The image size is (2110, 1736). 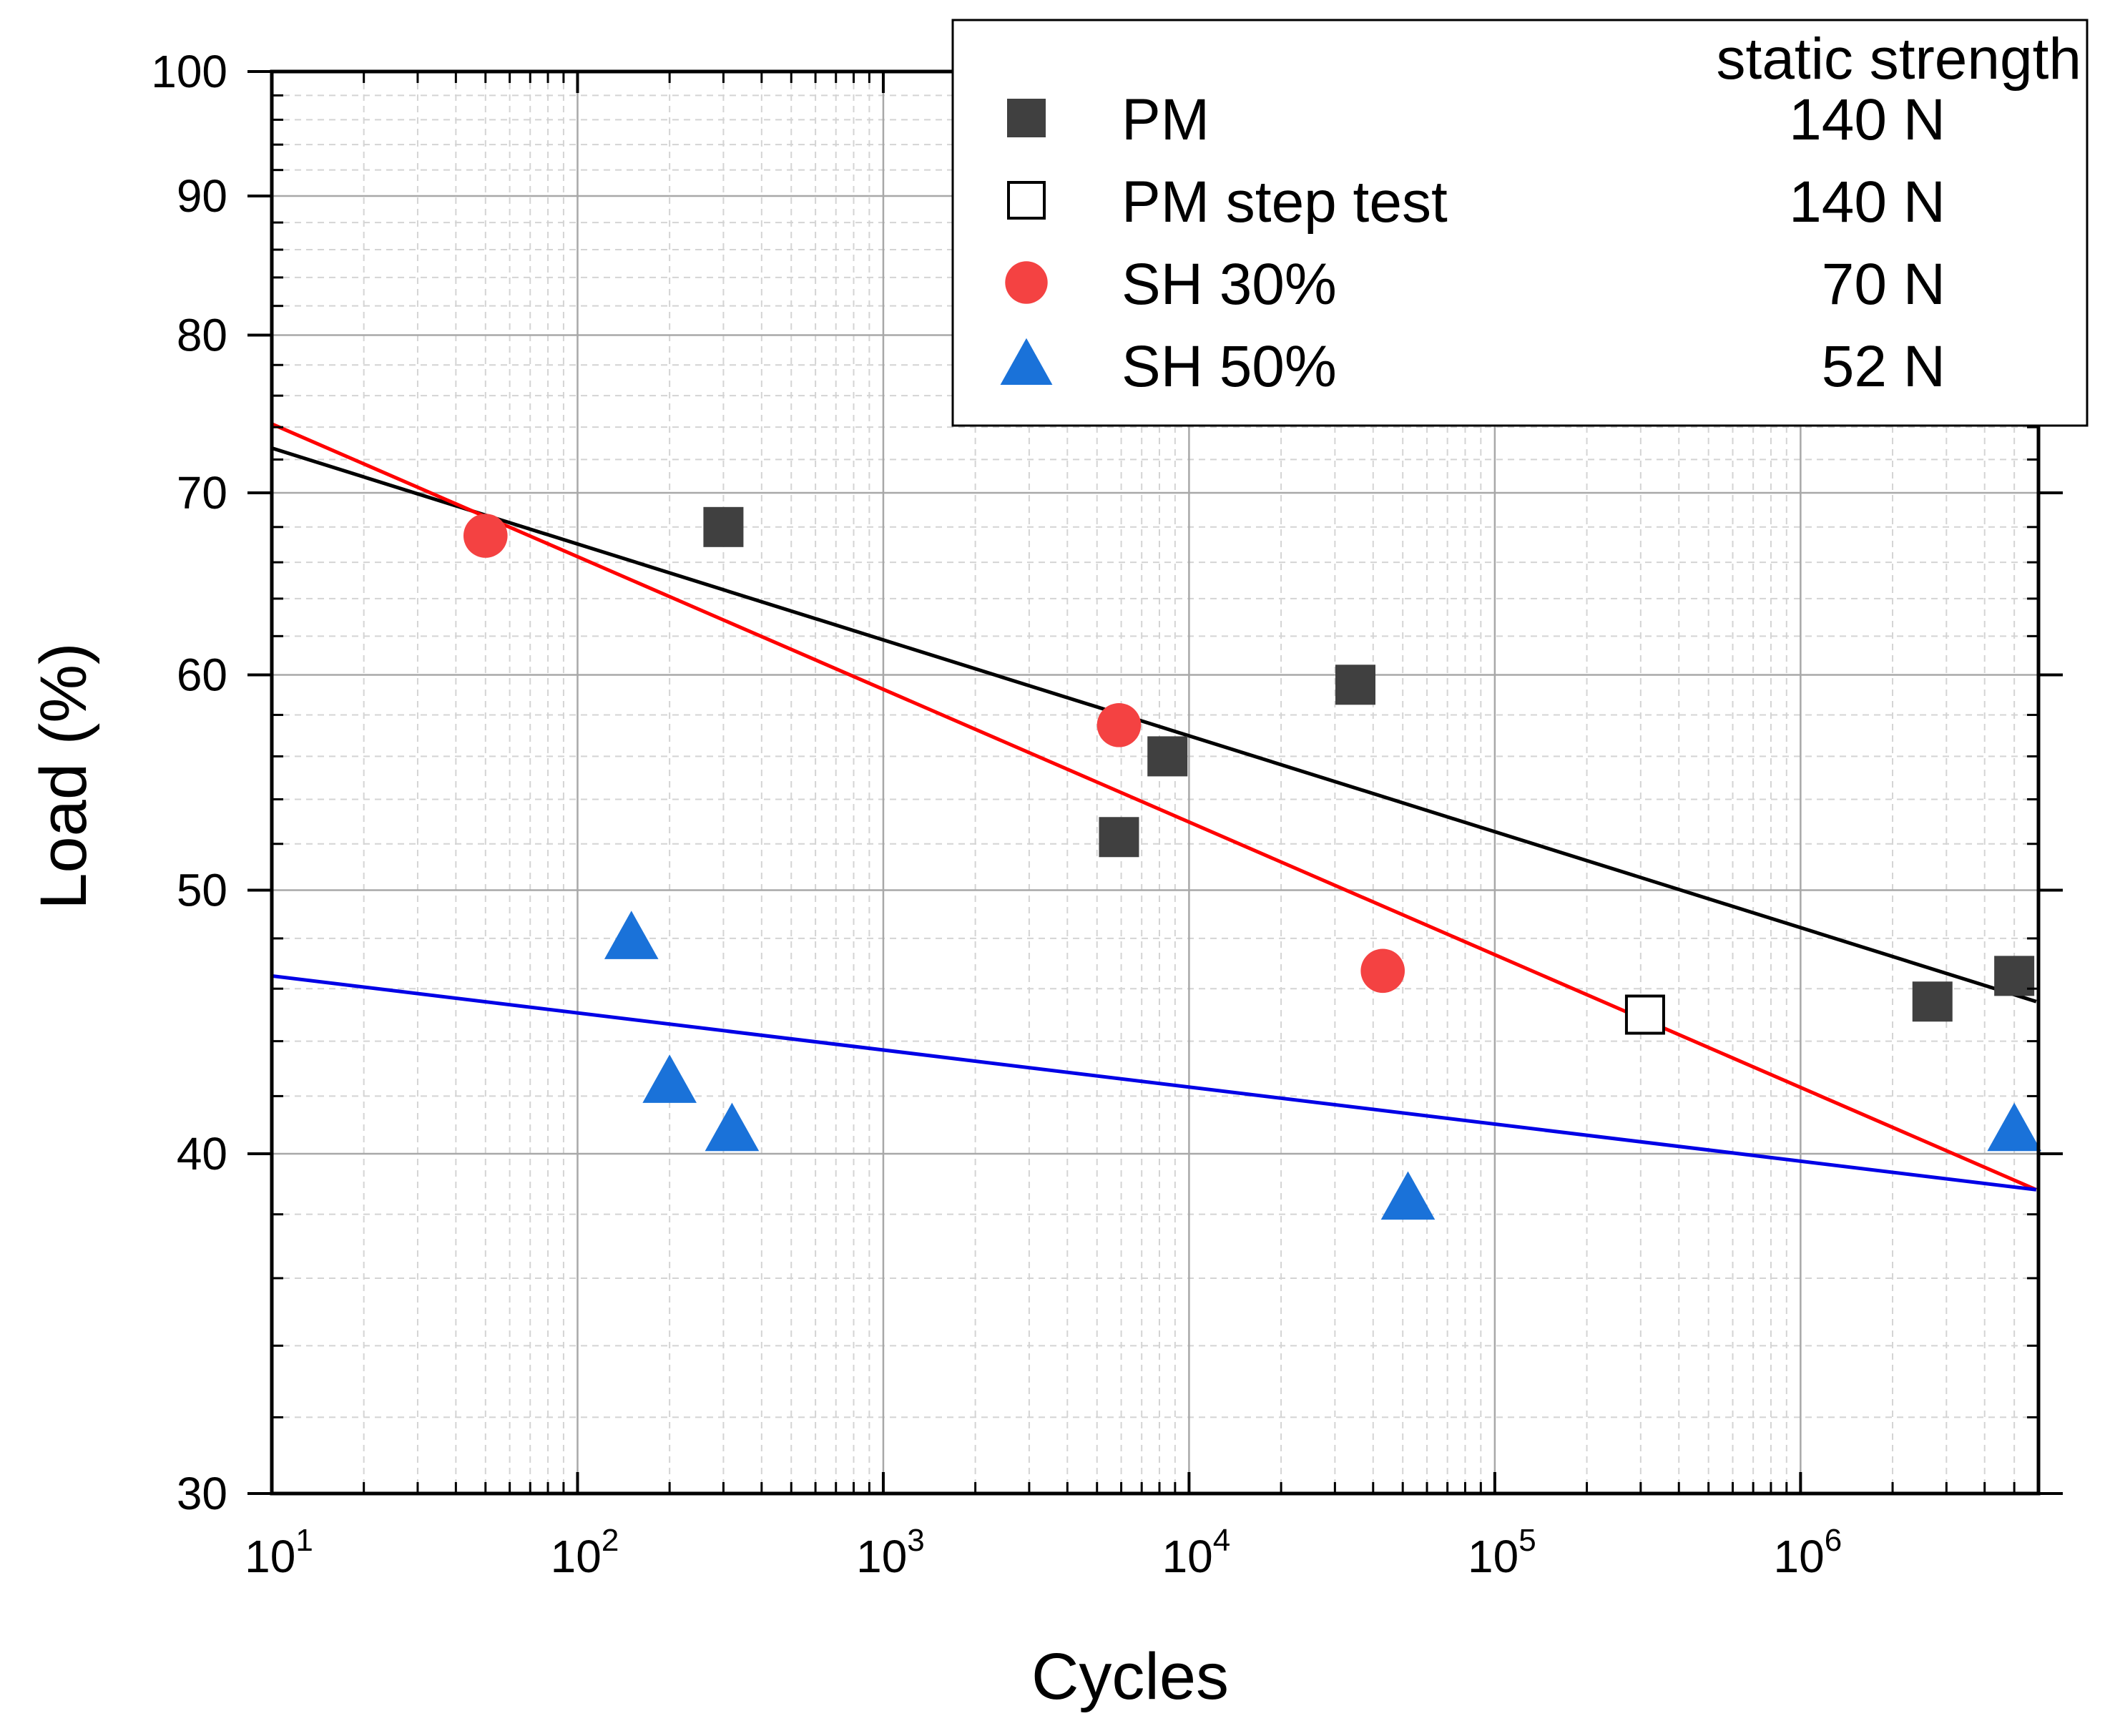 What do you see at coordinates (1867, 119) in the screenshot?
I see `legend-value-pm: 140 N` at bounding box center [1867, 119].